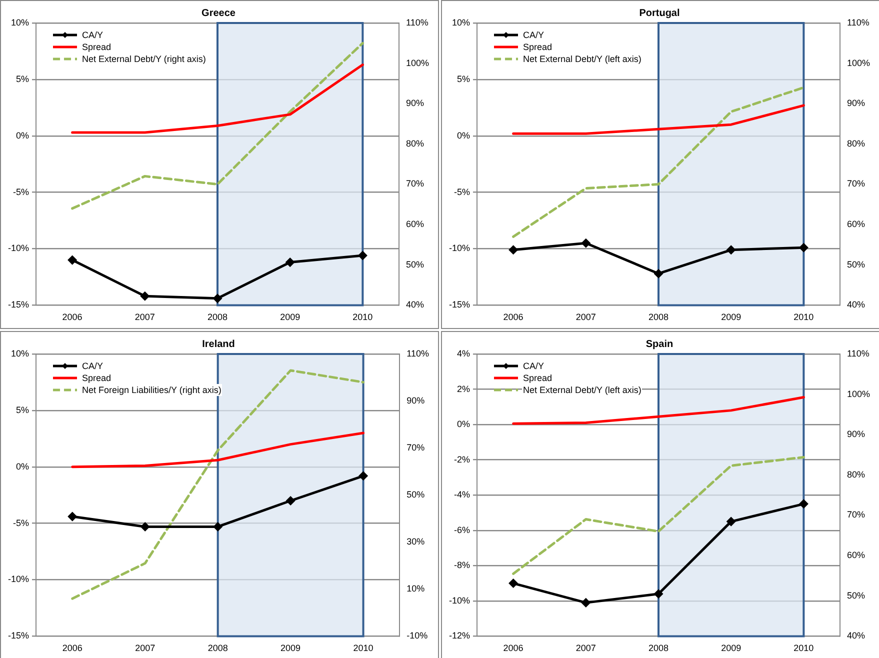 The image size is (879, 658). Describe the element at coordinates (463, 353) in the screenshot. I see `y-tick-label: 4%` at that location.